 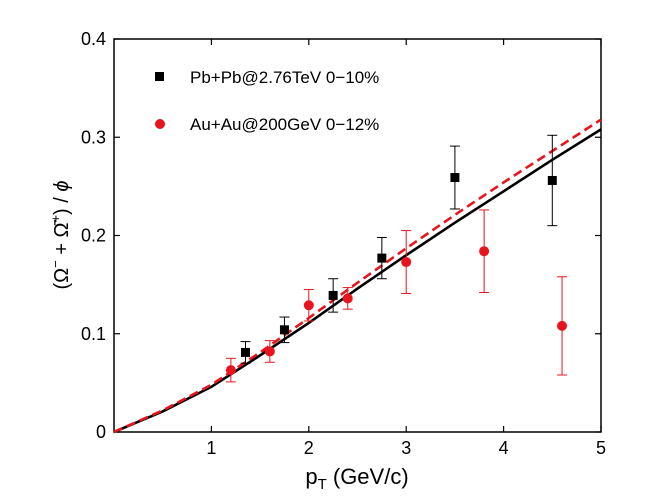 What do you see at coordinates (62, 275) in the screenshot?
I see `y-axis-label-omega-minus: Ω` at bounding box center [62, 275].